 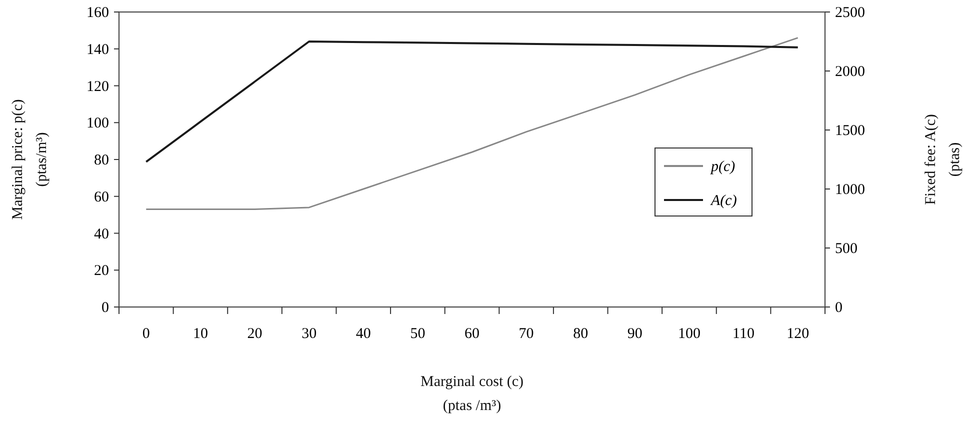 I want to click on y-tick-label: 120, so click(x=97, y=86).